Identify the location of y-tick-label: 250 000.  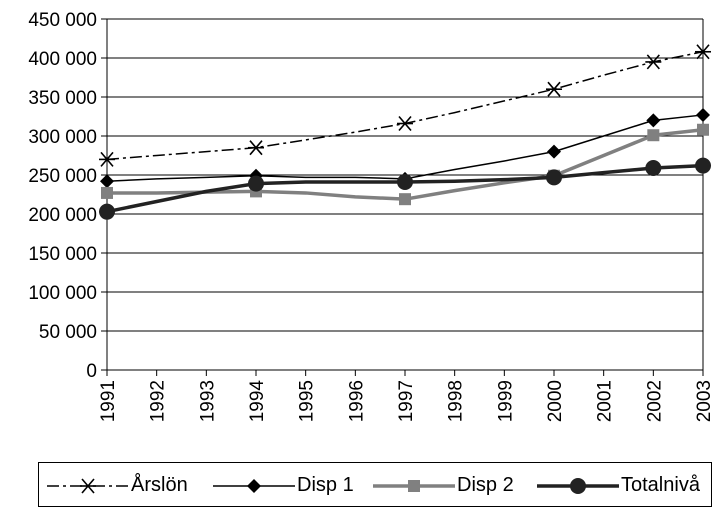
(62, 176).